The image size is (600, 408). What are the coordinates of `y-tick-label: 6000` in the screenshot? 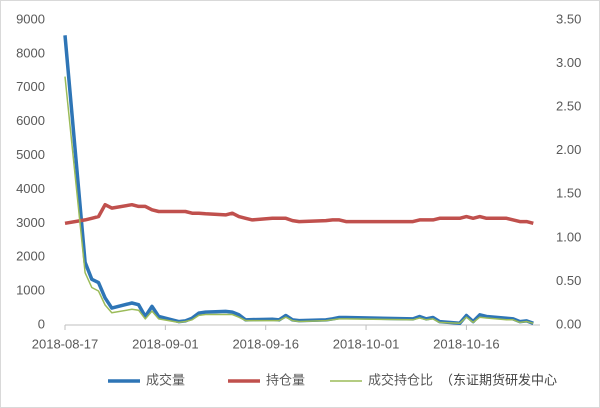 It's located at (30, 120).